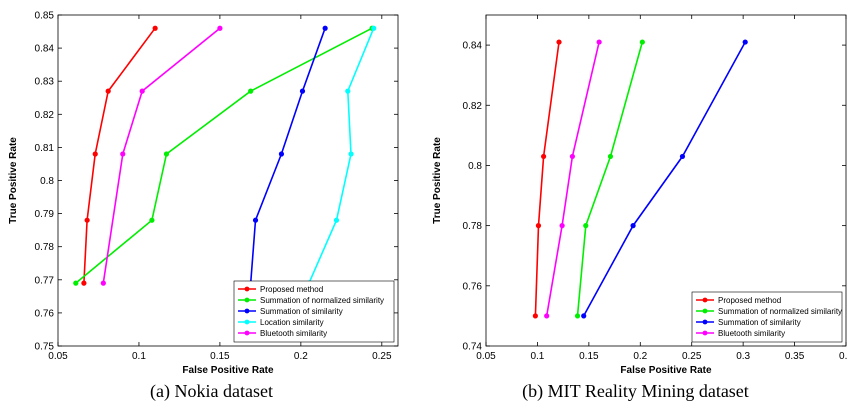 The image size is (847, 412). I want to click on y-tick-label: 0.79, so click(45, 214).